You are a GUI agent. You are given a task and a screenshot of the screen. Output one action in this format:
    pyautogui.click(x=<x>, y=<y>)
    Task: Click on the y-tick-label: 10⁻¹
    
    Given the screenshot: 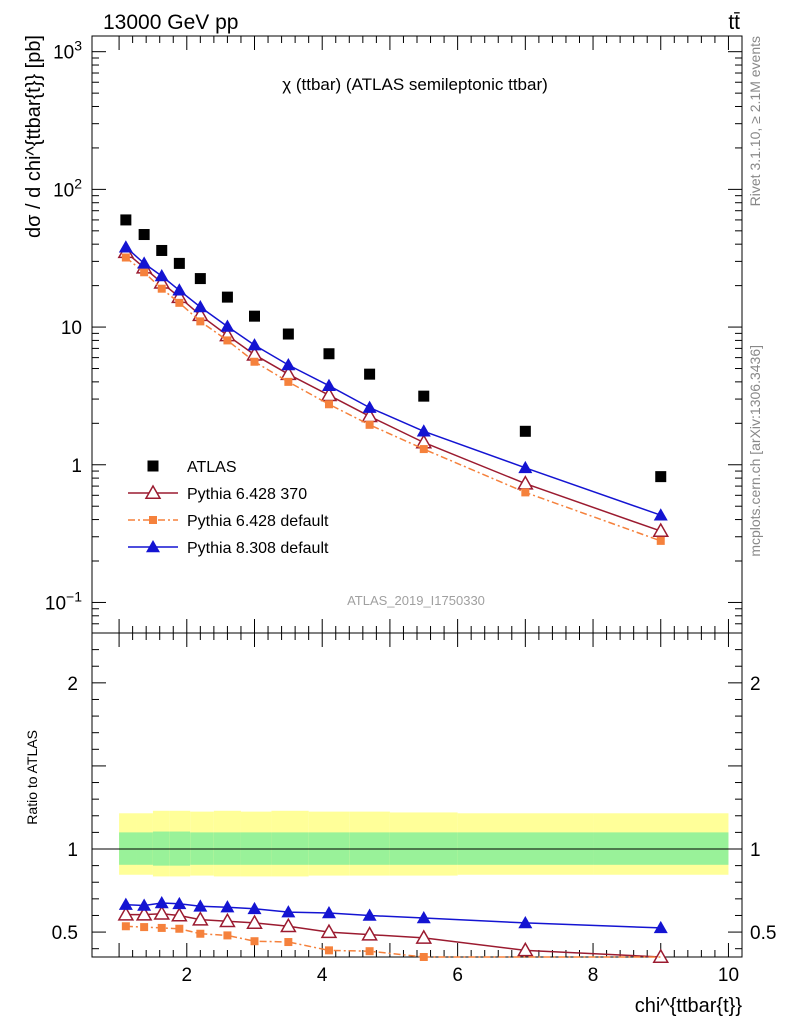 What is the action you would take?
    pyautogui.click(x=63, y=601)
    